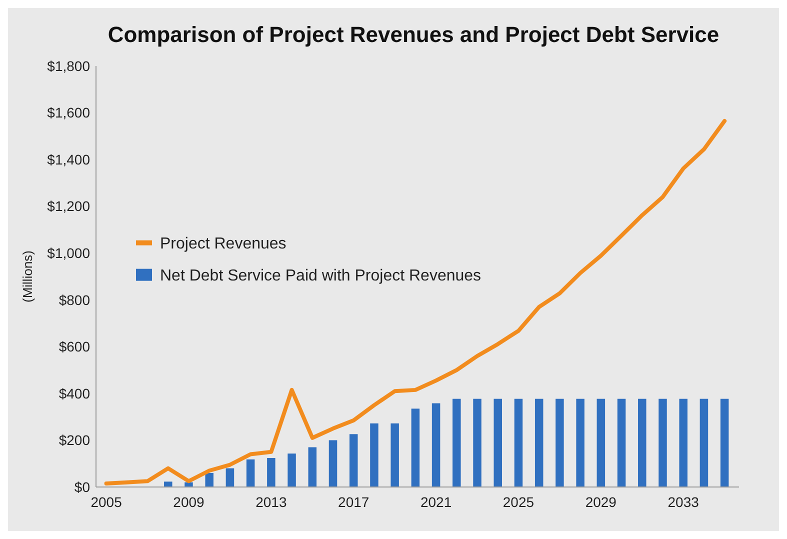 The width and height of the screenshot is (787, 539). Describe the element at coordinates (518, 502) in the screenshot. I see `x-tick-label: 2025` at that location.